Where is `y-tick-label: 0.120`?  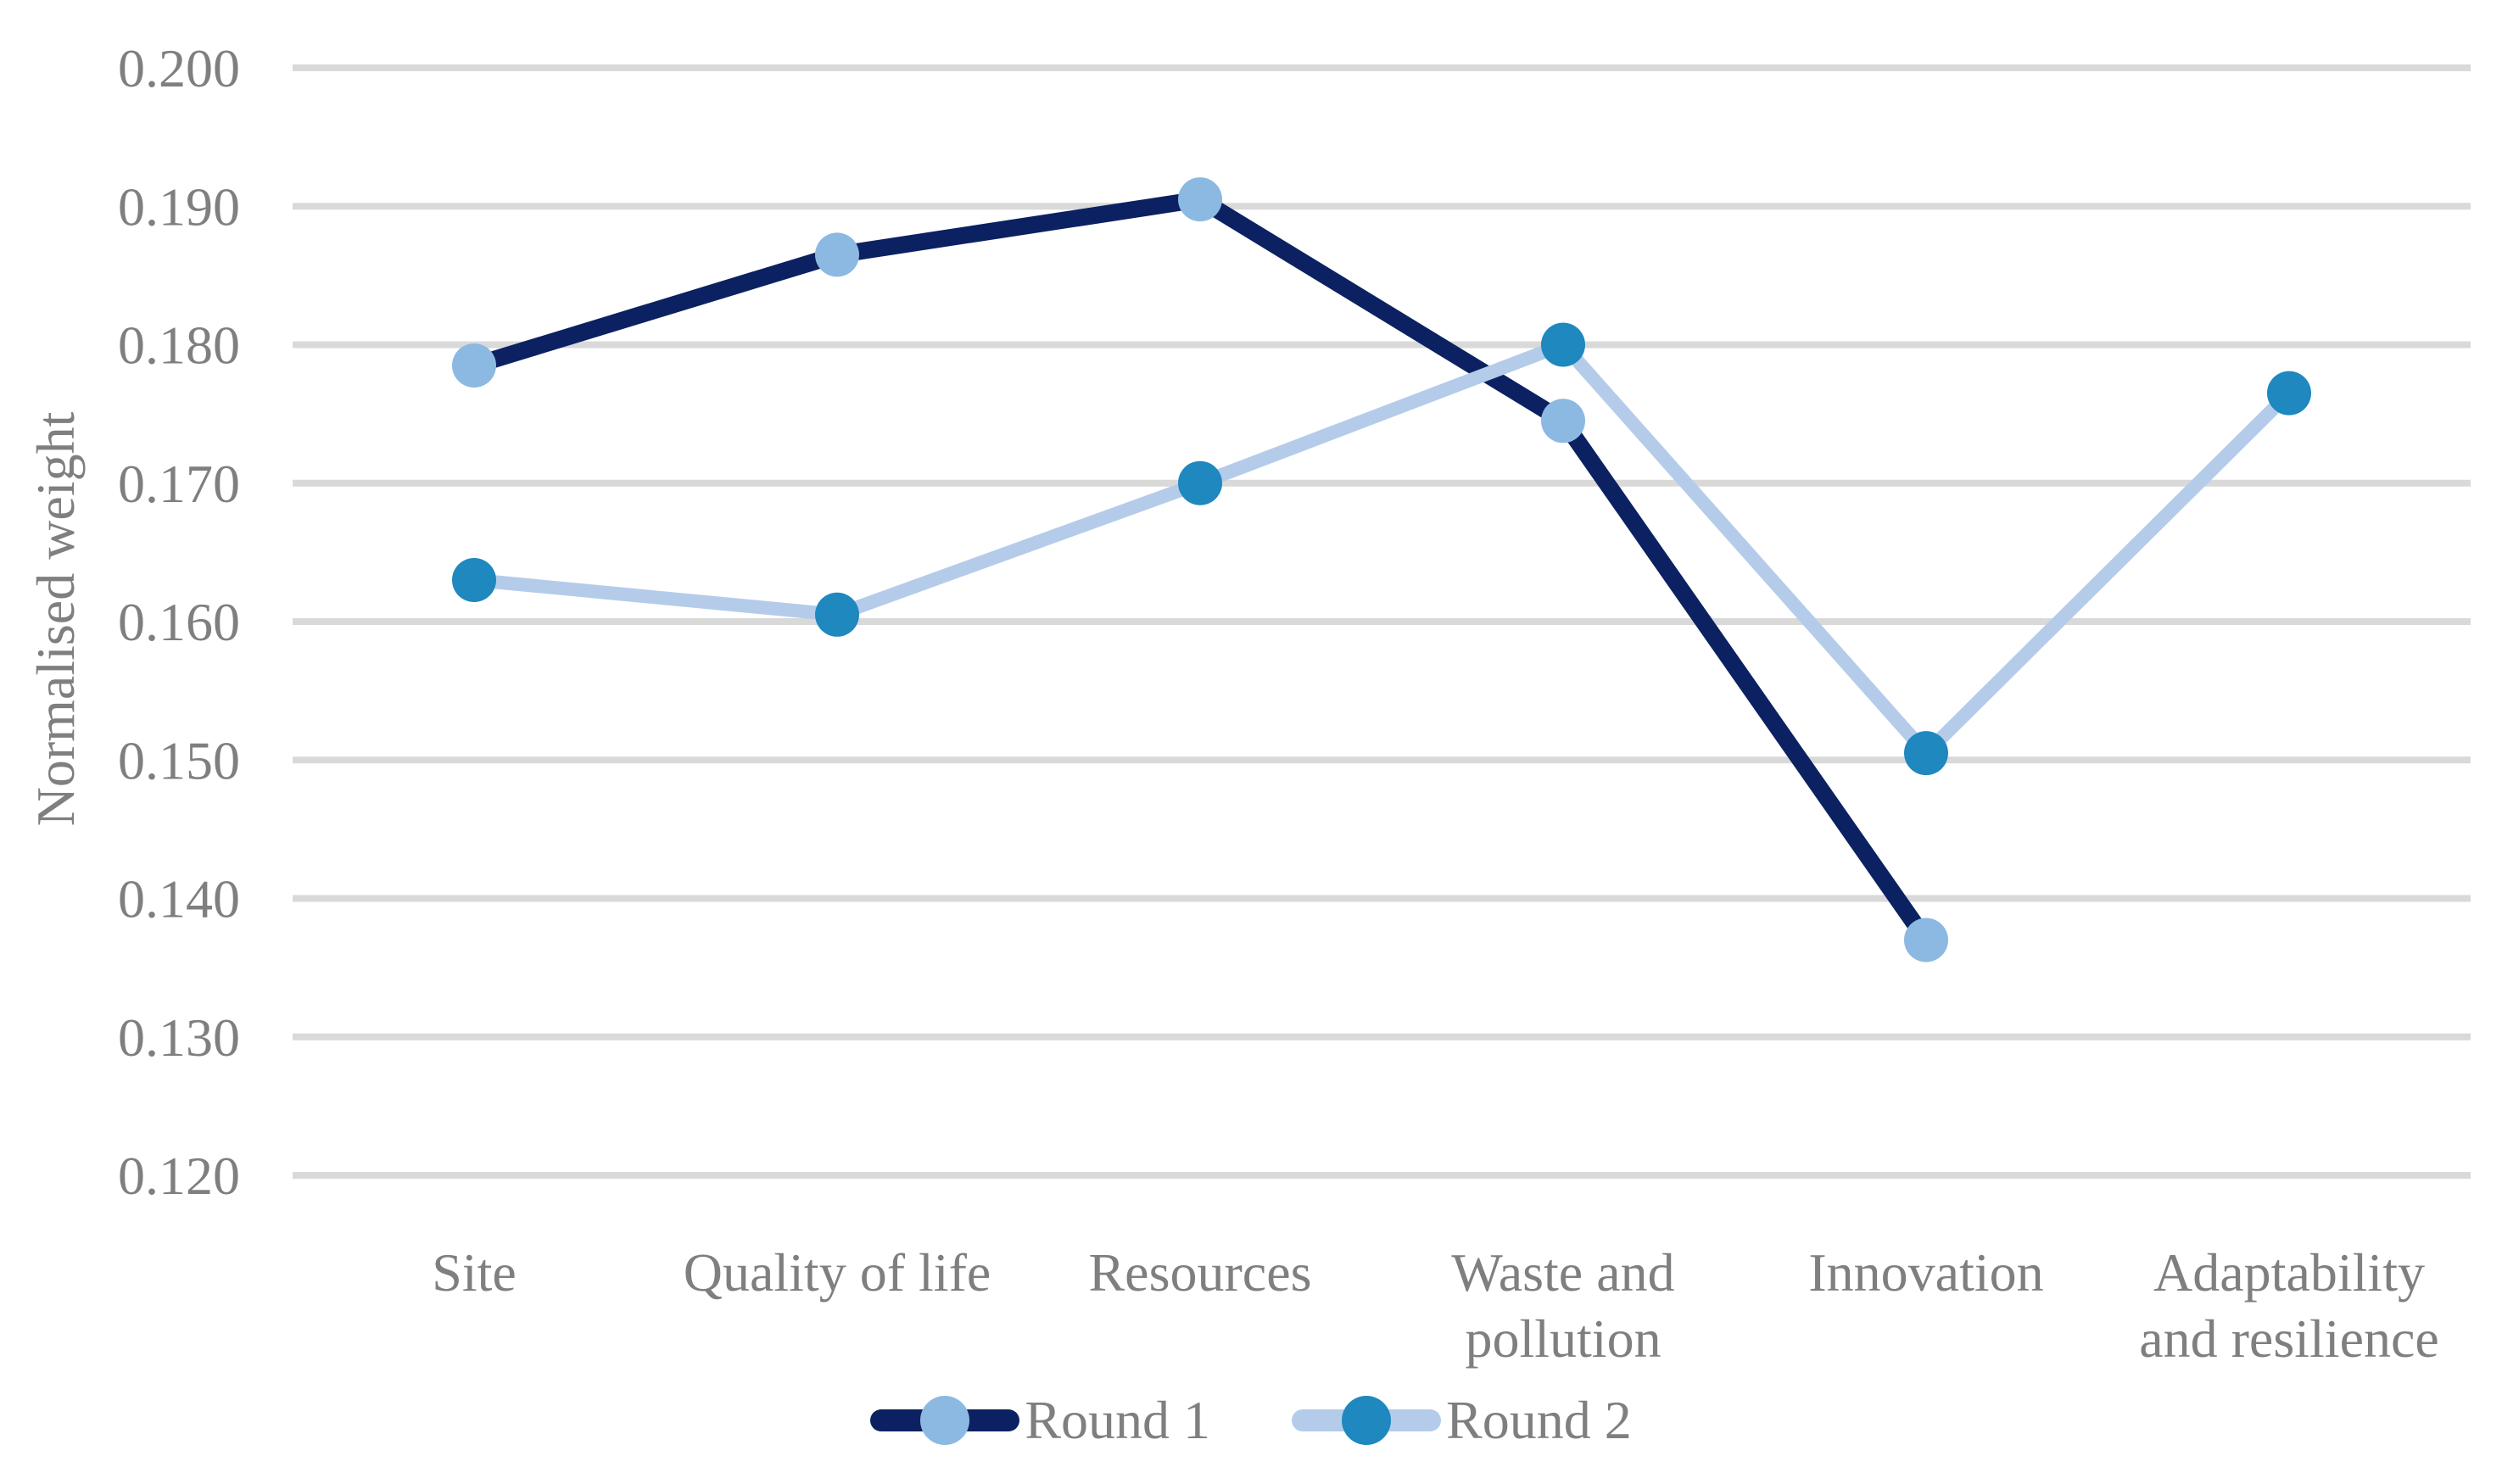
y-tick-label: 0.120 is located at coordinates (179, 1176).